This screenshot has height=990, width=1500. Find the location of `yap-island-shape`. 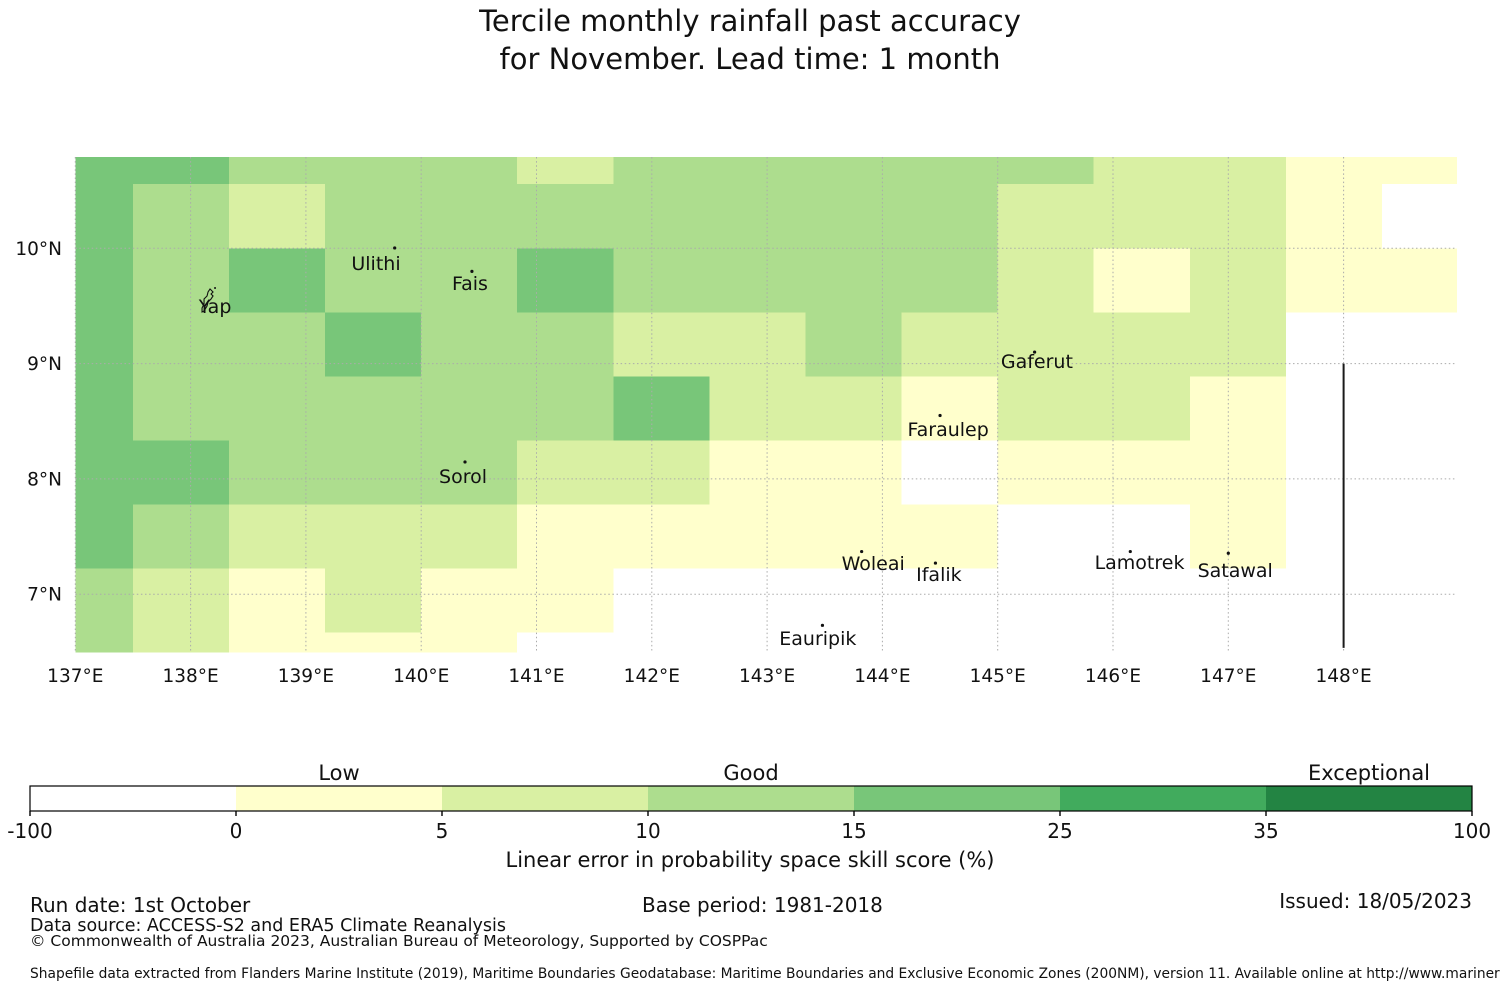

yap-island-shape is located at coordinates (207, 300).